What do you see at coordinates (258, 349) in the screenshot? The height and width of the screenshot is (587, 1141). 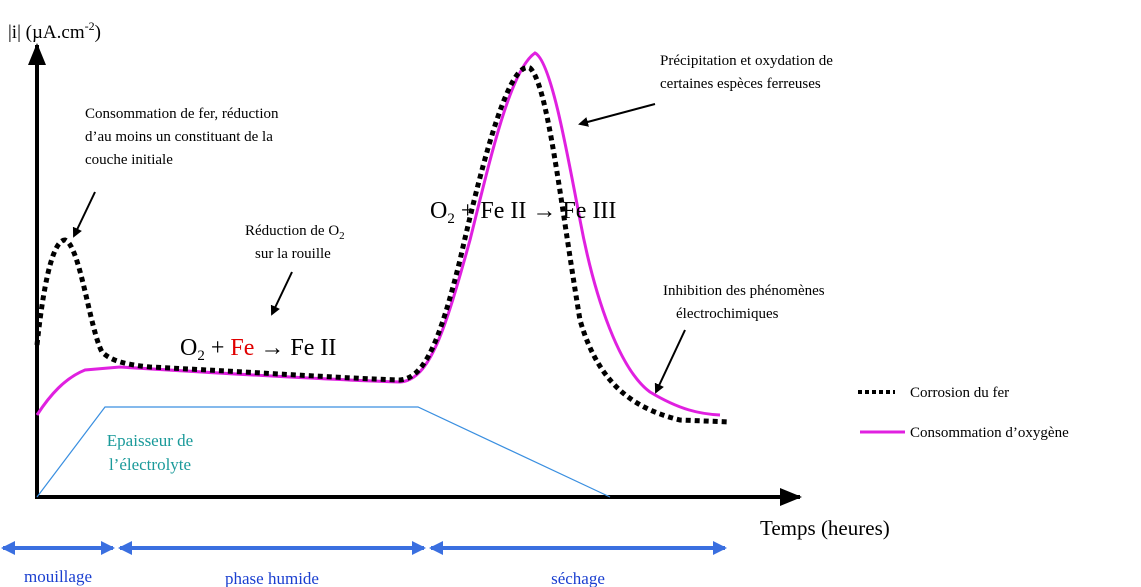 I see `equation-1: O2 + Fe → Fe II` at bounding box center [258, 349].